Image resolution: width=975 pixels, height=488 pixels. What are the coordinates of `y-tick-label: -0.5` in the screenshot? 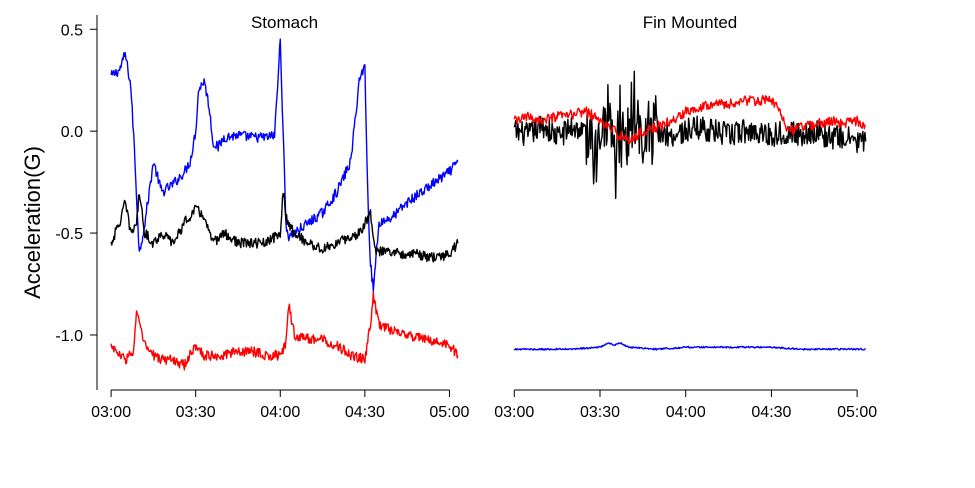 It's located at (69, 234).